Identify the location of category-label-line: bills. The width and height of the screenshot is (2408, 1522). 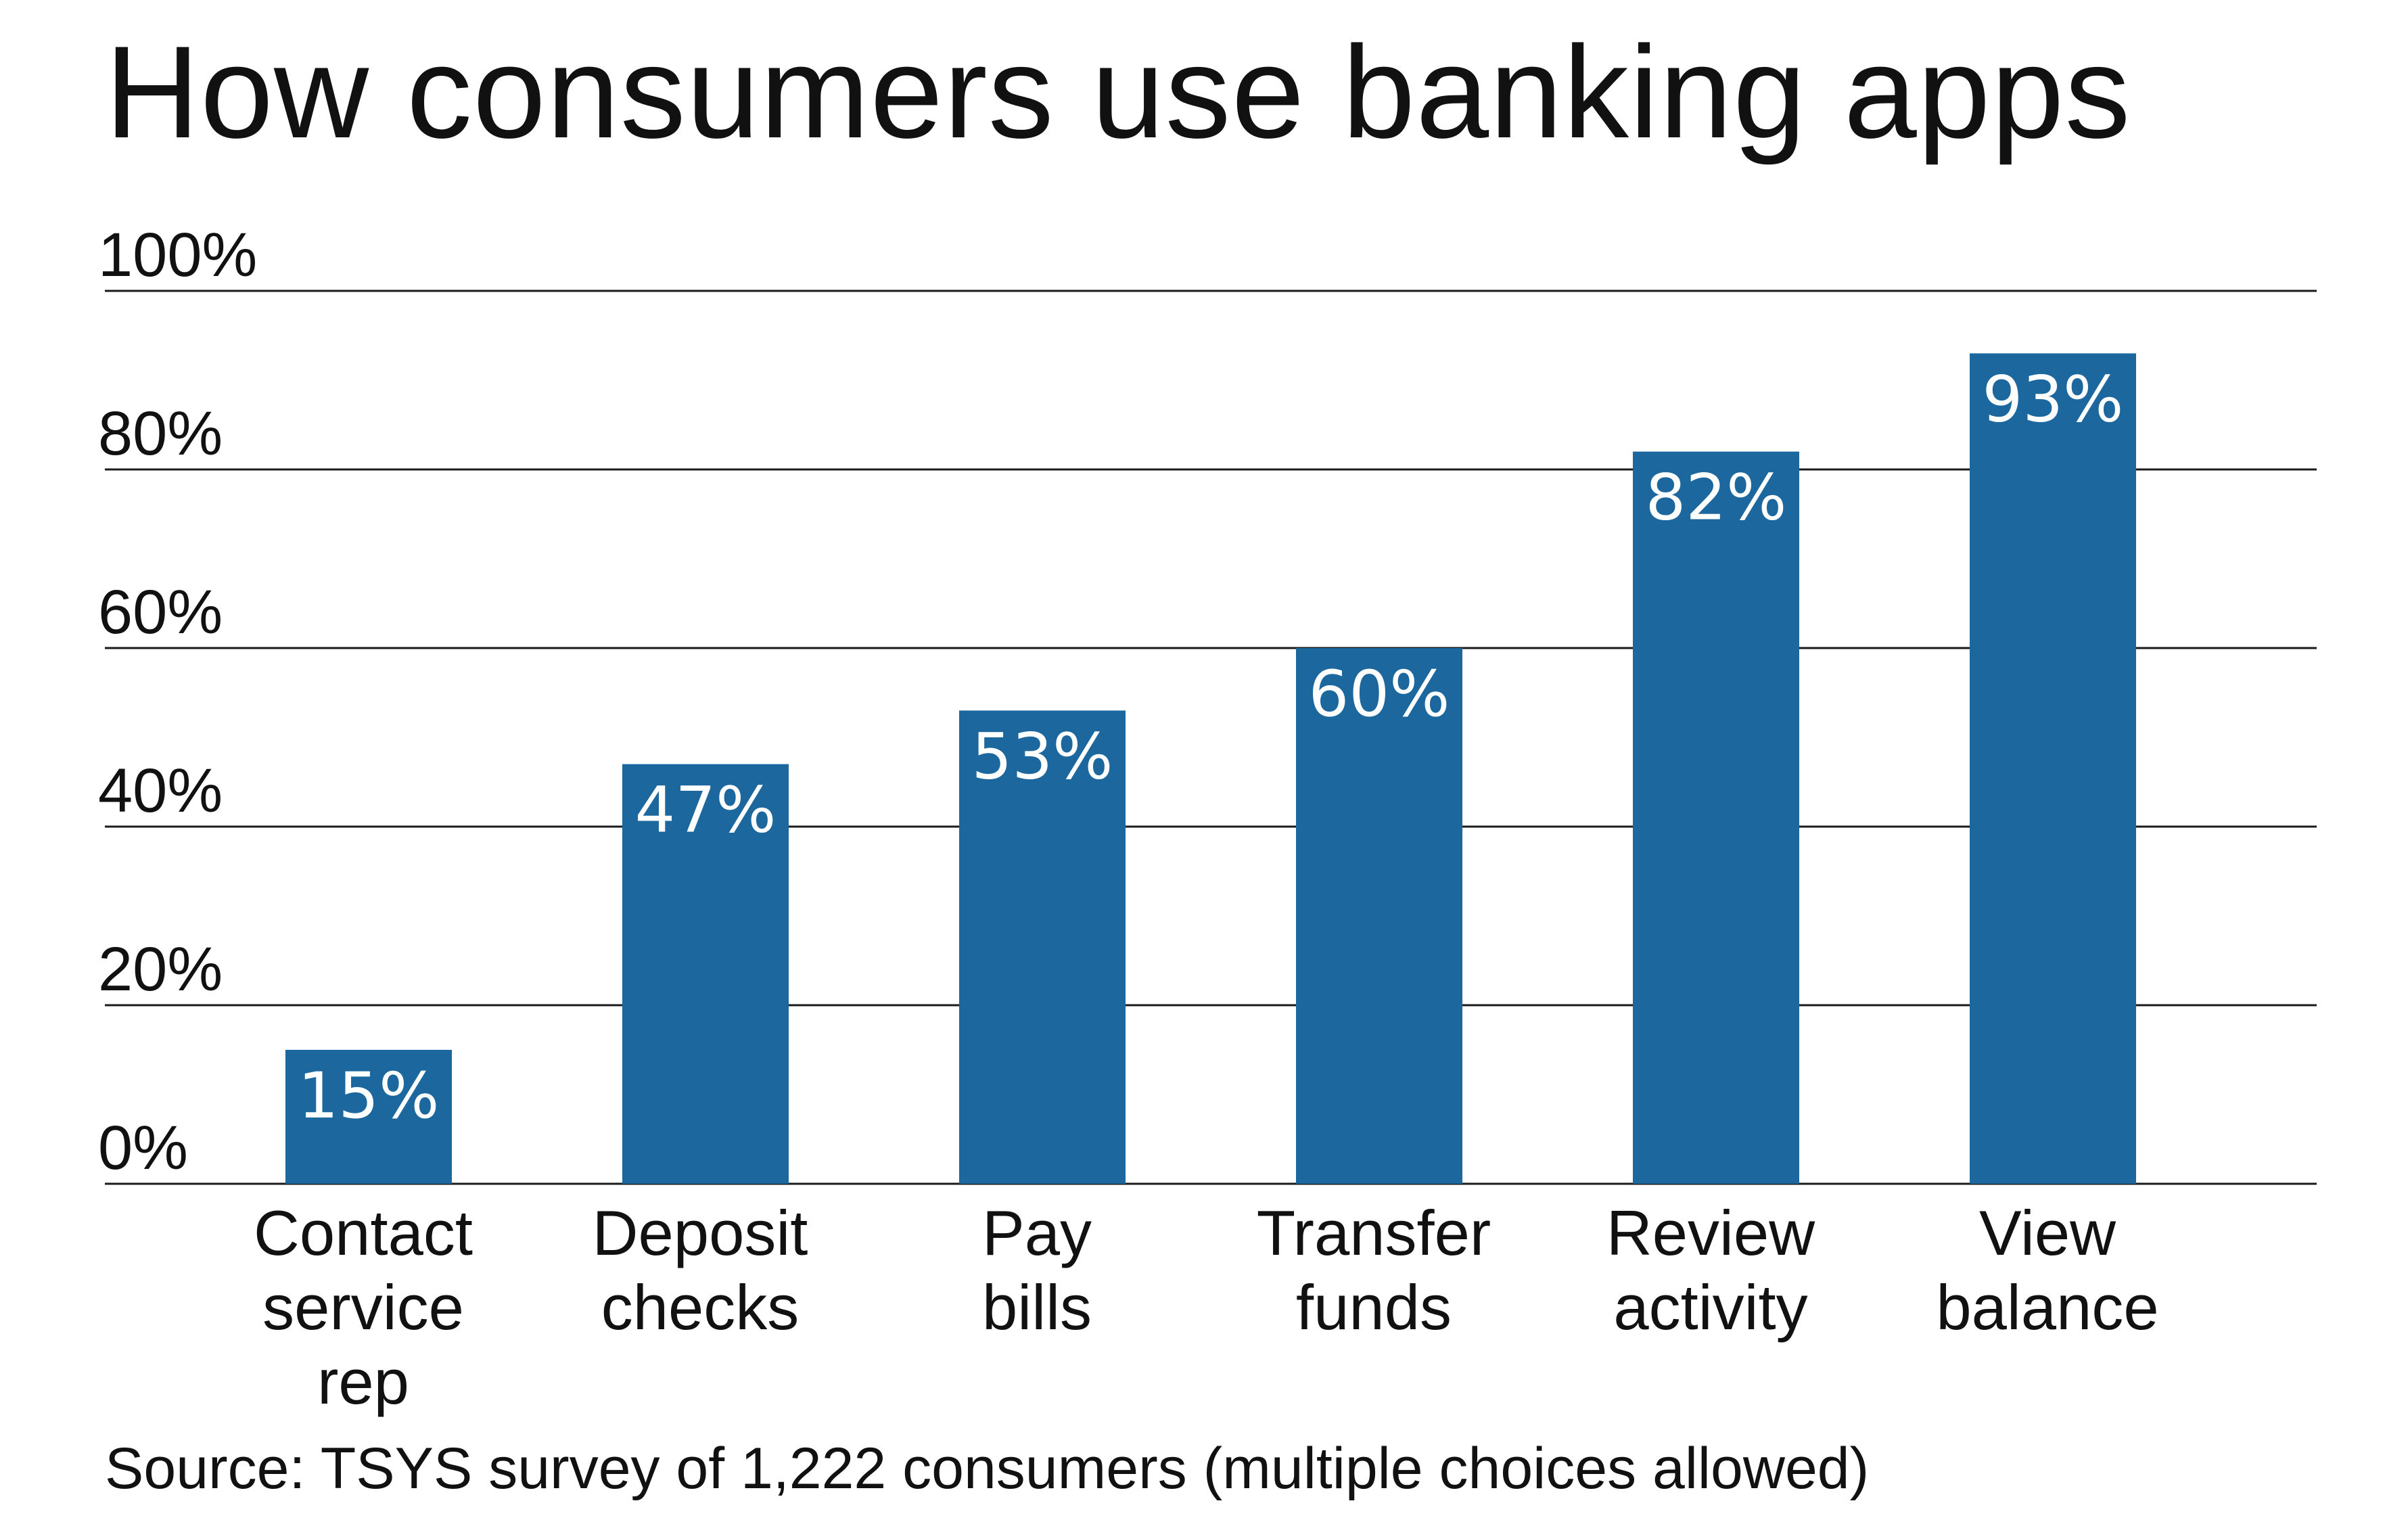
(1037, 1307).